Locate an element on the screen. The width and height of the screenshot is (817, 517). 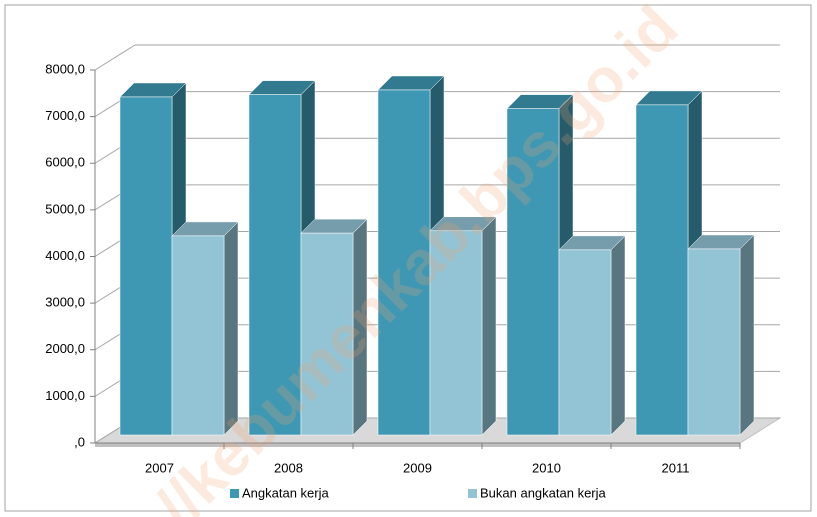
legend-label: Angkatan kerja is located at coordinates (285, 492).